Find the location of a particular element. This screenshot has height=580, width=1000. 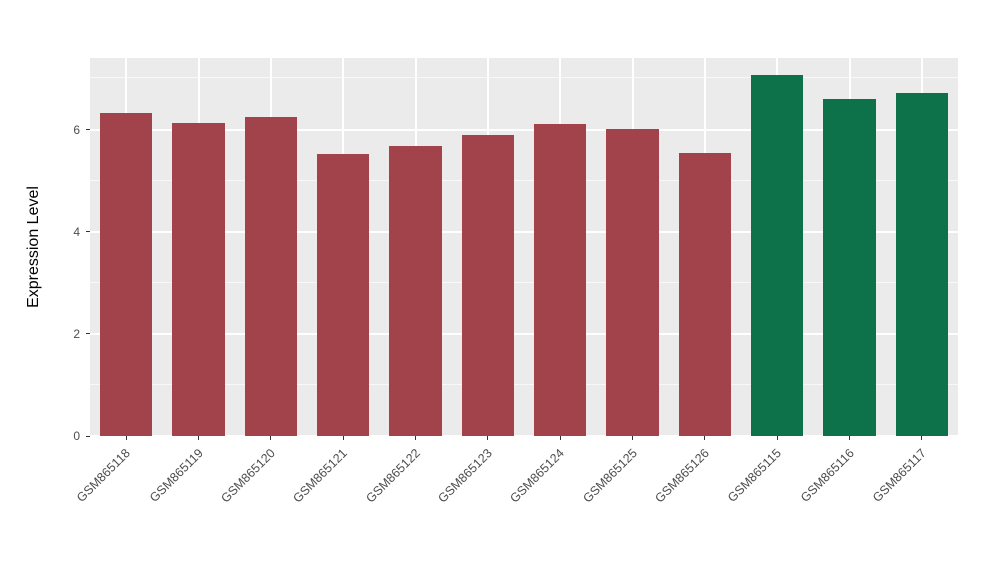

bar-GSM865116 is located at coordinates (849, 267).